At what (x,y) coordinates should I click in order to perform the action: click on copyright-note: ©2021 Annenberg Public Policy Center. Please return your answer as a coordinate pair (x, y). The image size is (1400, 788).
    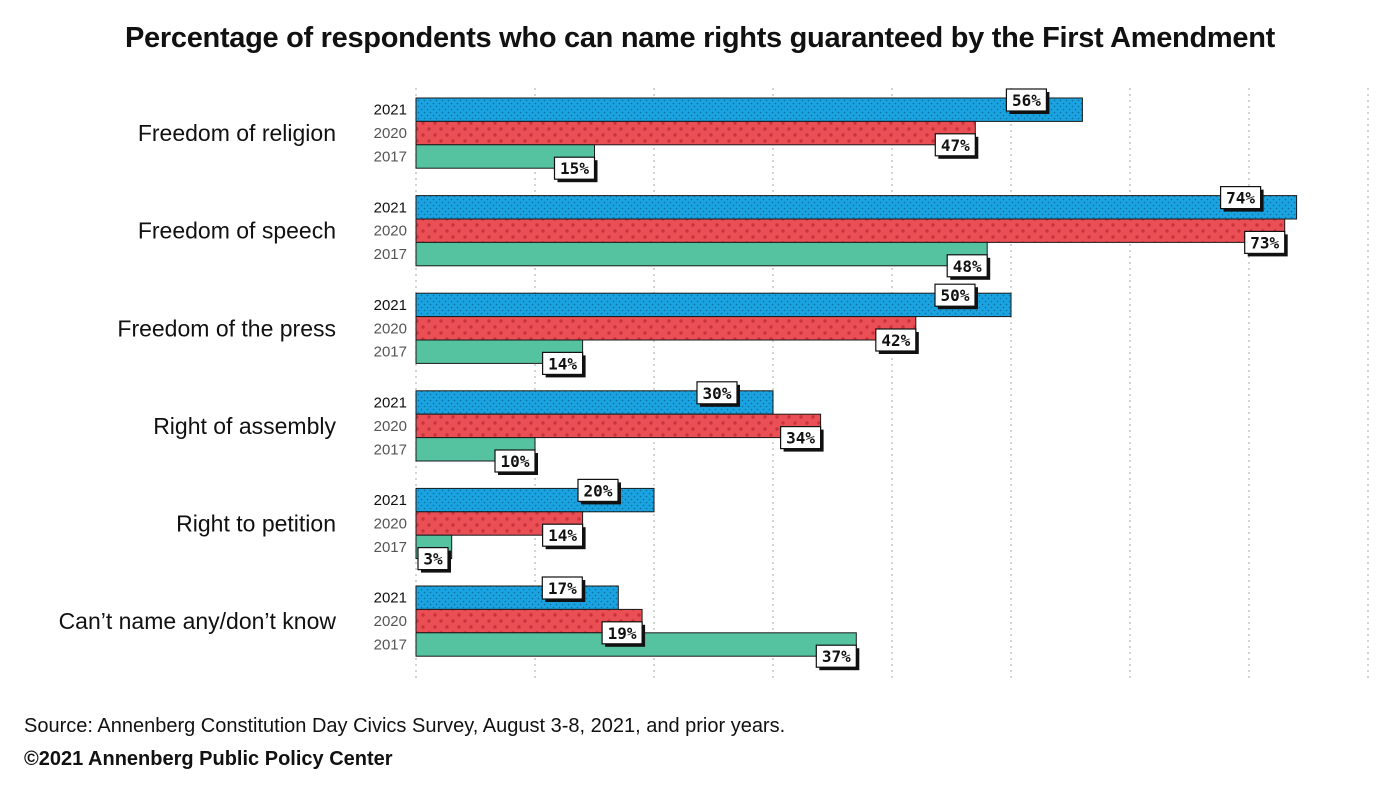
    Looking at the image, I should click on (208, 759).